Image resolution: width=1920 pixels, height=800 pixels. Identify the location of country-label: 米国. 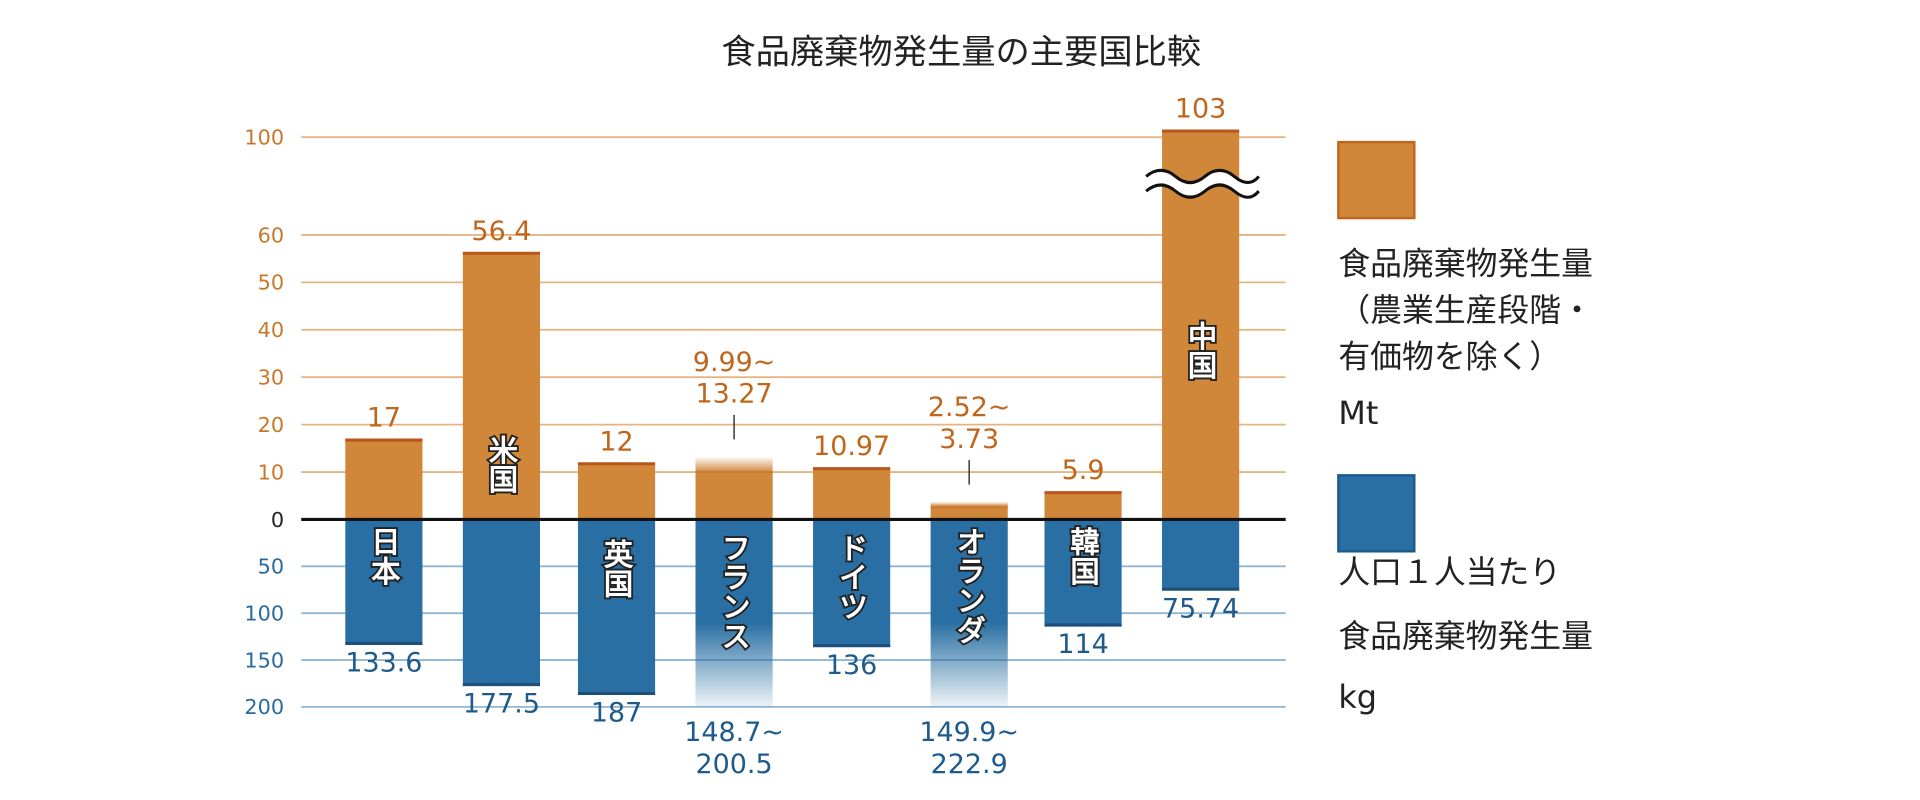
(501, 464).